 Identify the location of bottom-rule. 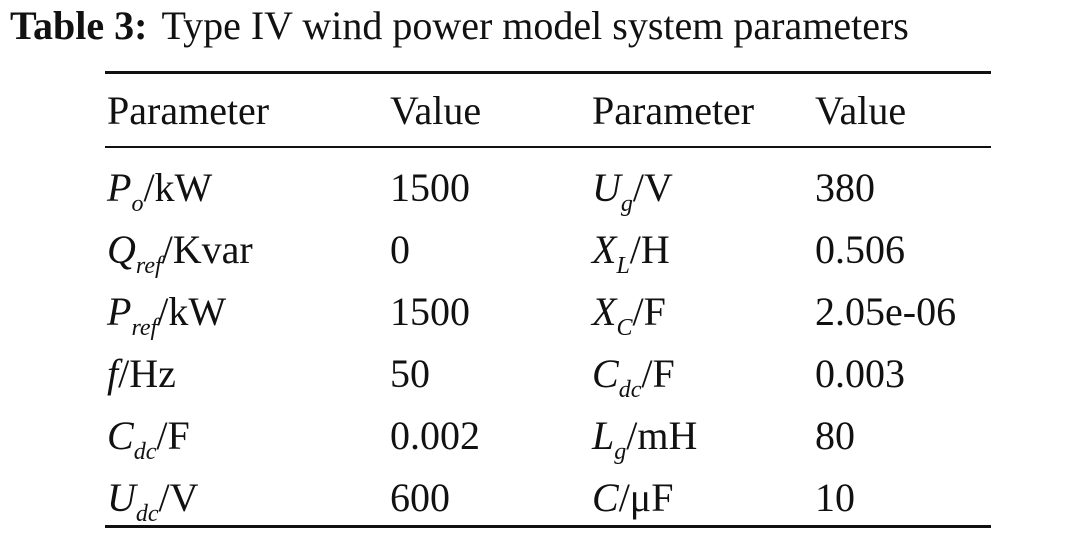
(548, 526).